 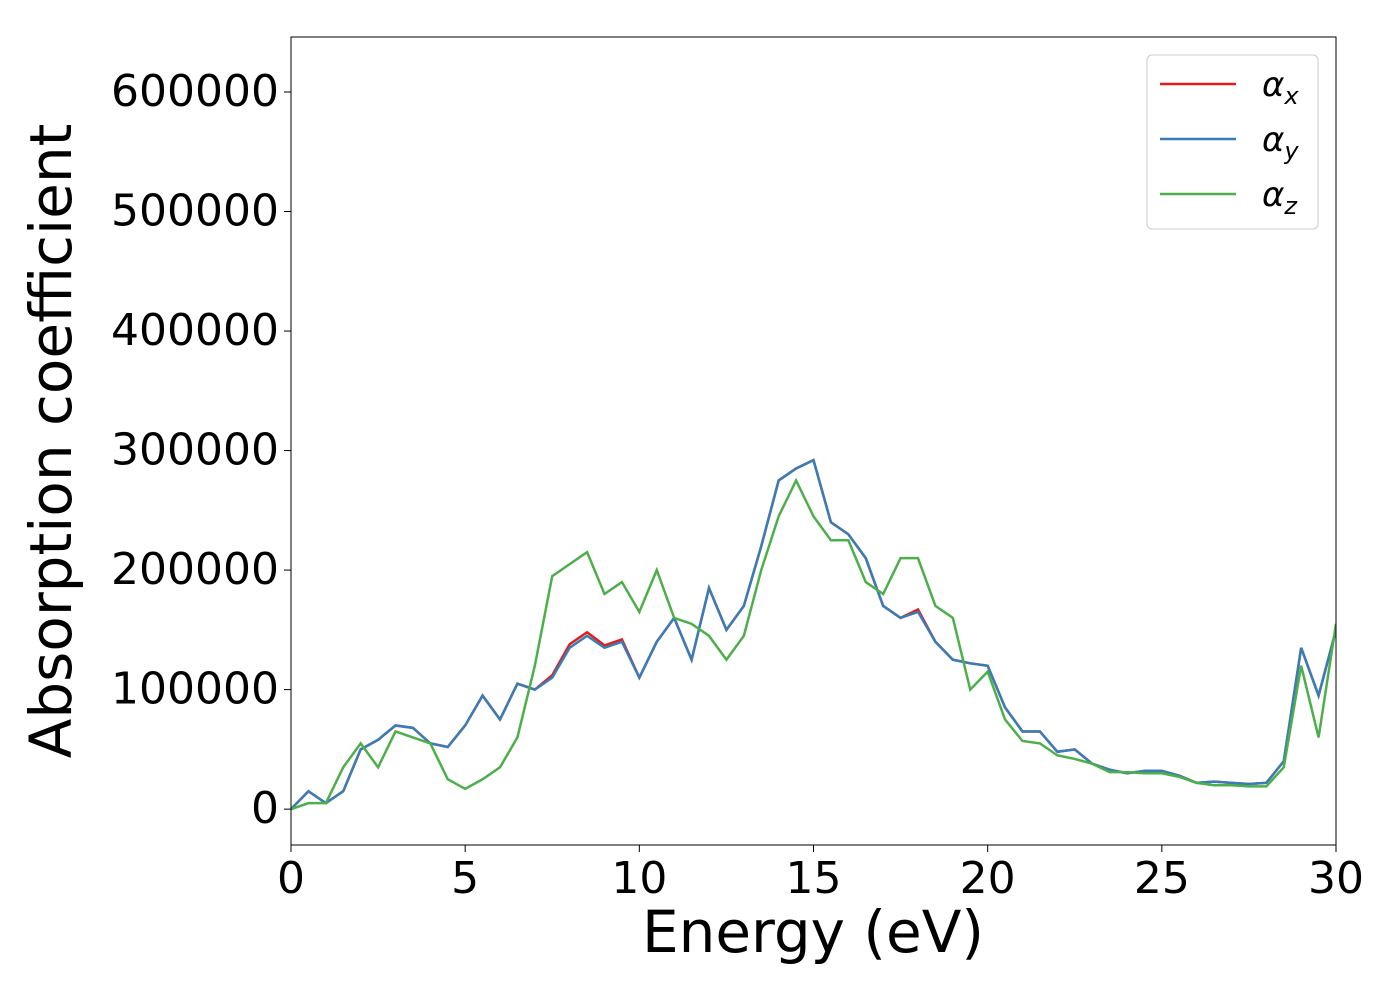 What do you see at coordinates (1232, 142) in the screenshot?
I see `legend-box` at bounding box center [1232, 142].